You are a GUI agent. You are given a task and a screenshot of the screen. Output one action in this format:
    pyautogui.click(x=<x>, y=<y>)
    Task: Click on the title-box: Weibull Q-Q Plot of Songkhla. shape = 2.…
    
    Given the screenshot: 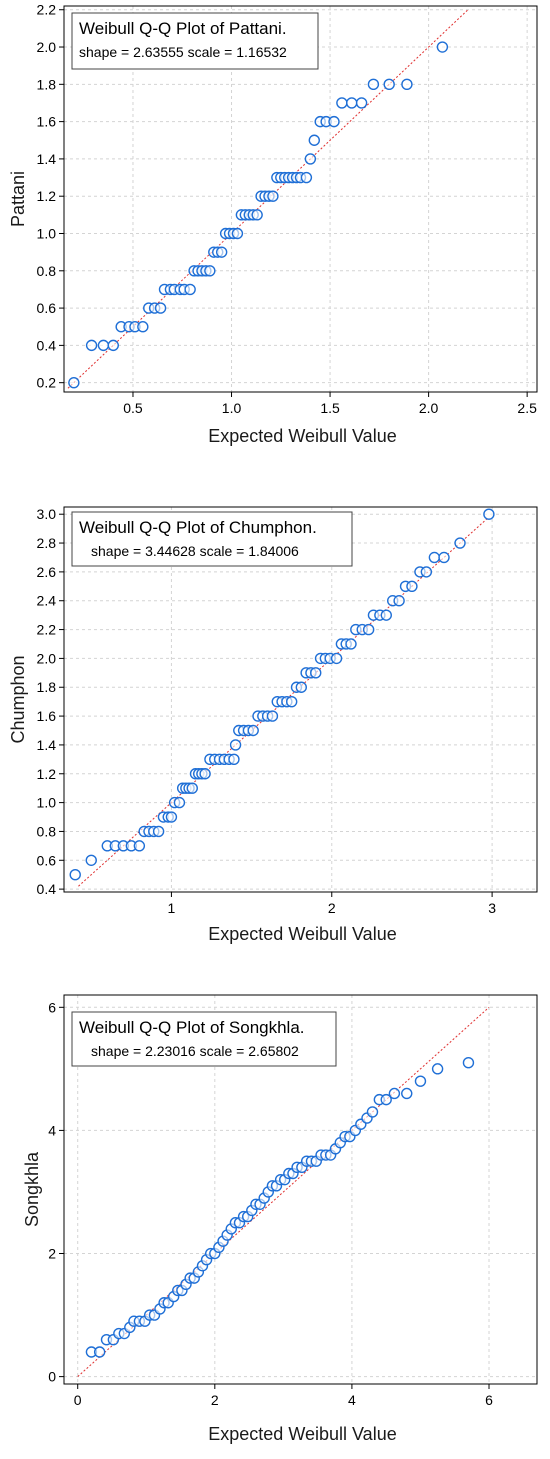 What is the action you would take?
    pyautogui.click(x=204, y=1039)
    